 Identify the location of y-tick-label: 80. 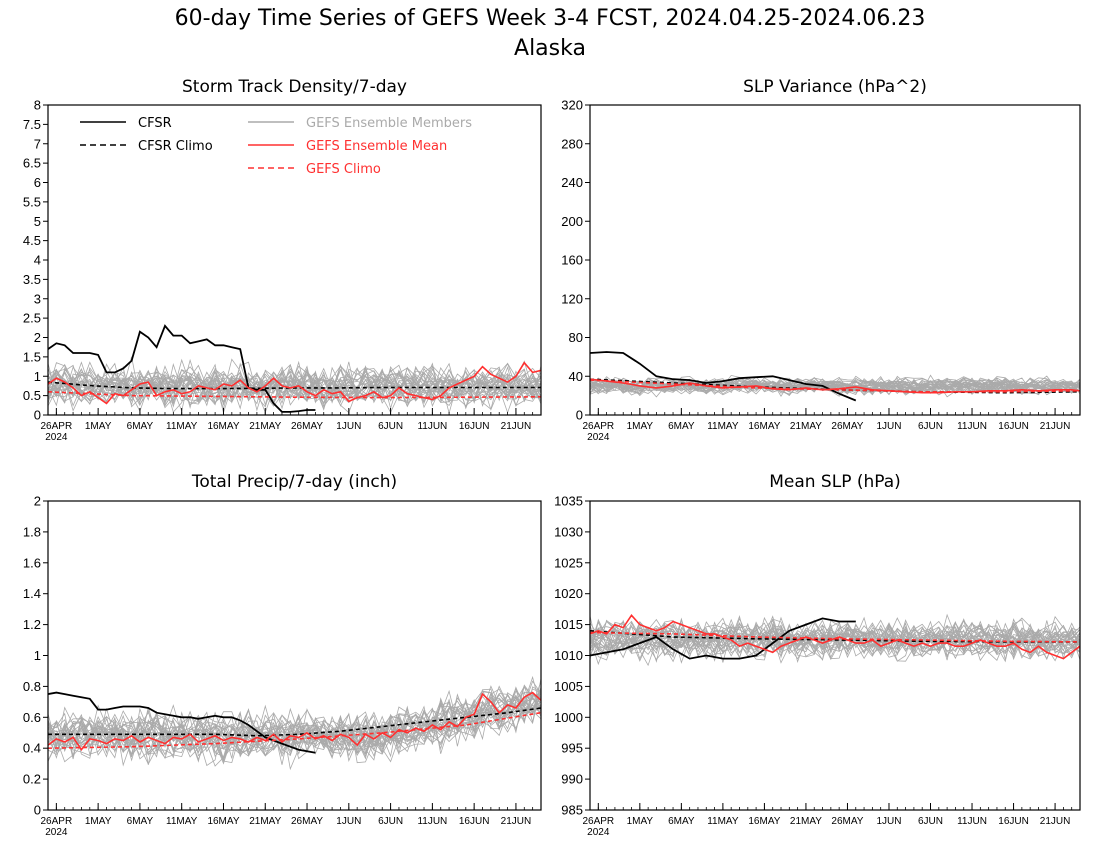
(576, 337).